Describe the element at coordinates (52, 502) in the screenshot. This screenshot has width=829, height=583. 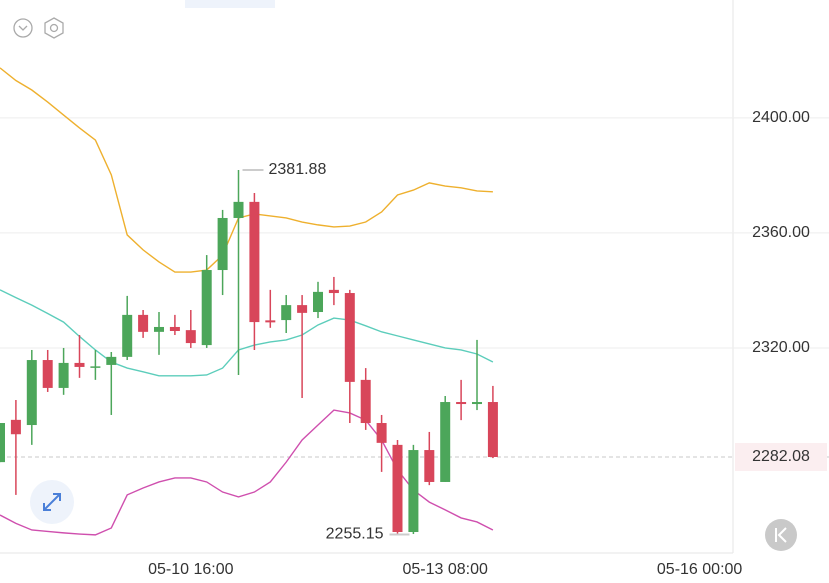
I see `expand-button` at that location.